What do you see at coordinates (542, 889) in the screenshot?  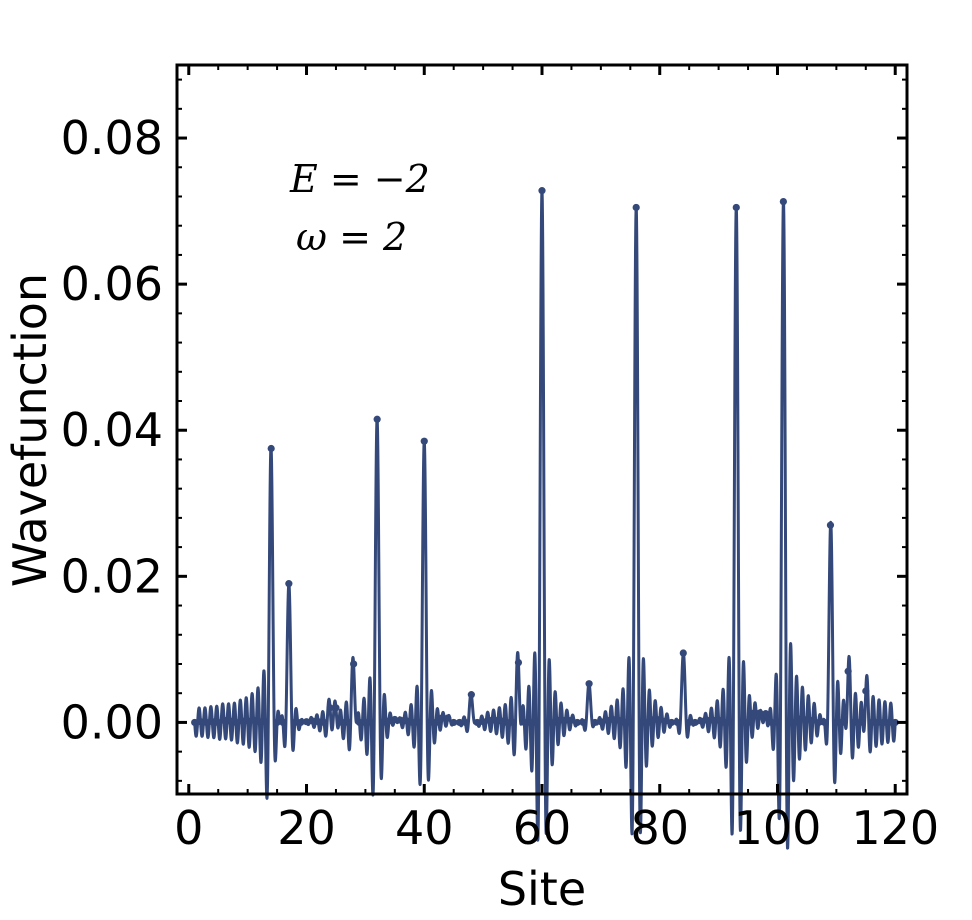 I see `x-axis-title: Site` at bounding box center [542, 889].